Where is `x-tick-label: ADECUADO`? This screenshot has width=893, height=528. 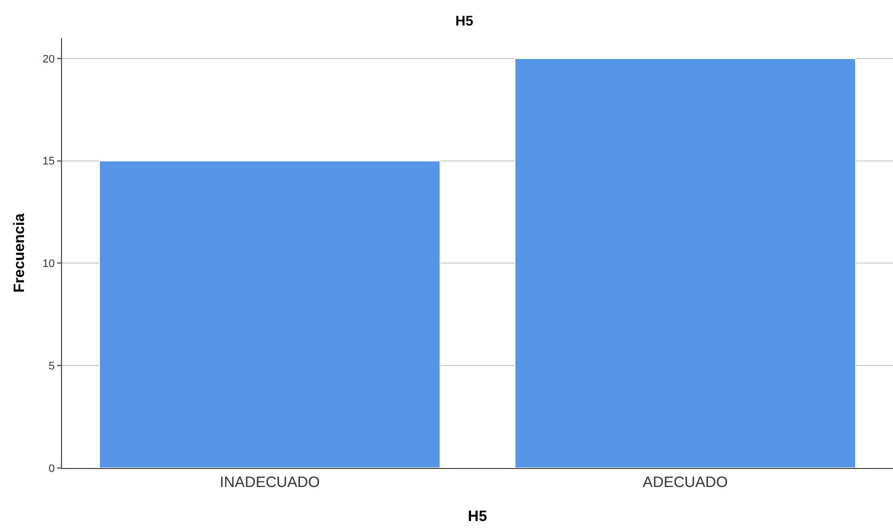 x-tick-label: ADECUADO is located at coordinates (685, 482).